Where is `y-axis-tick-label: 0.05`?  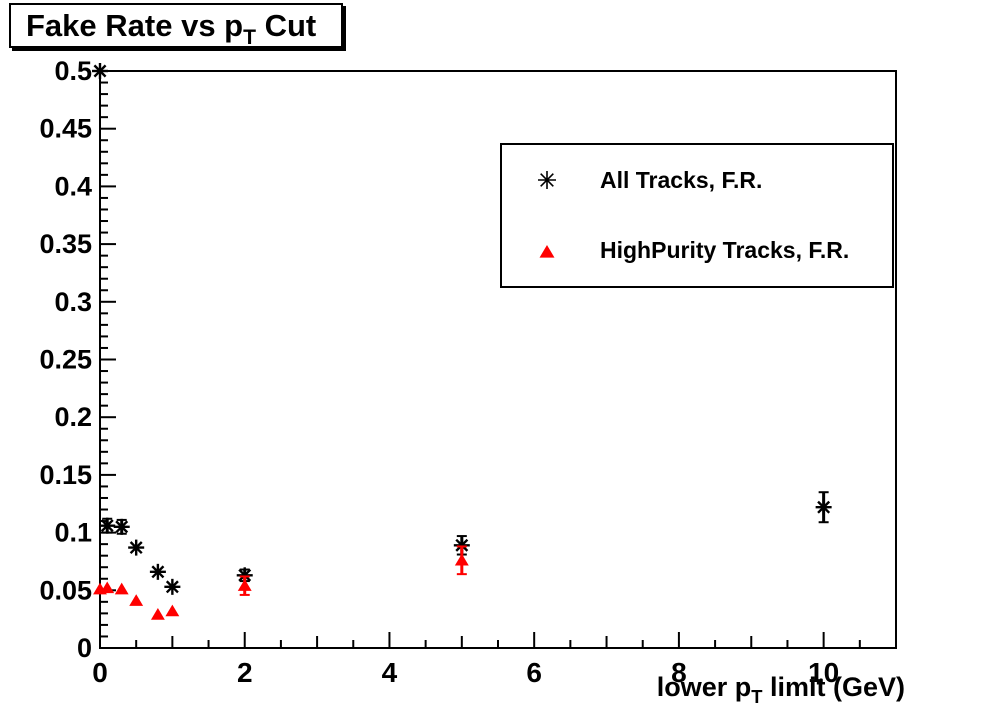 y-axis-tick-label: 0.05 is located at coordinates (65, 590).